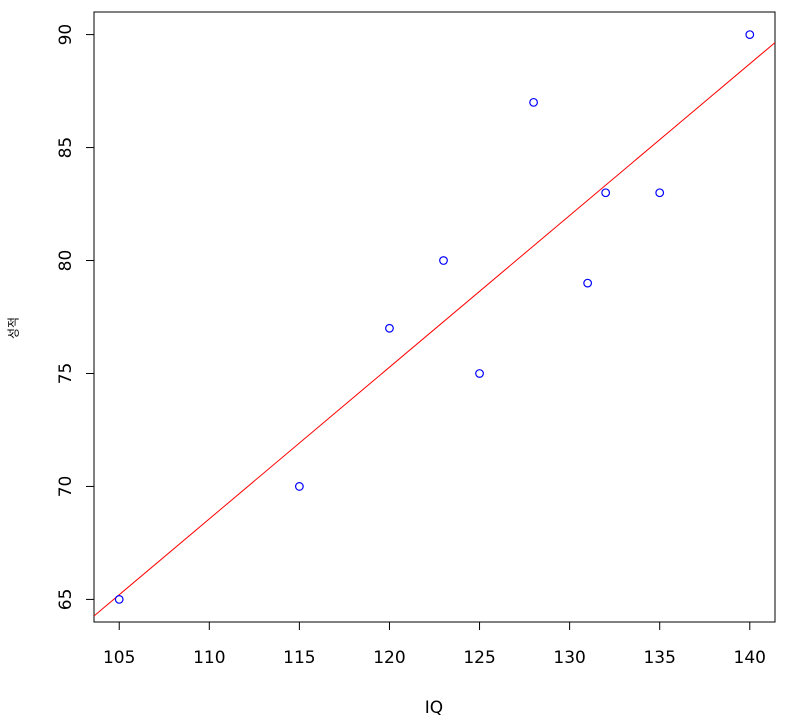 This screenshot has width=790, height=726. What do you see at coordinates (434, 708) in the screenshot?
I see `x-axis-label: IQ` at bounding box center [434, 708].